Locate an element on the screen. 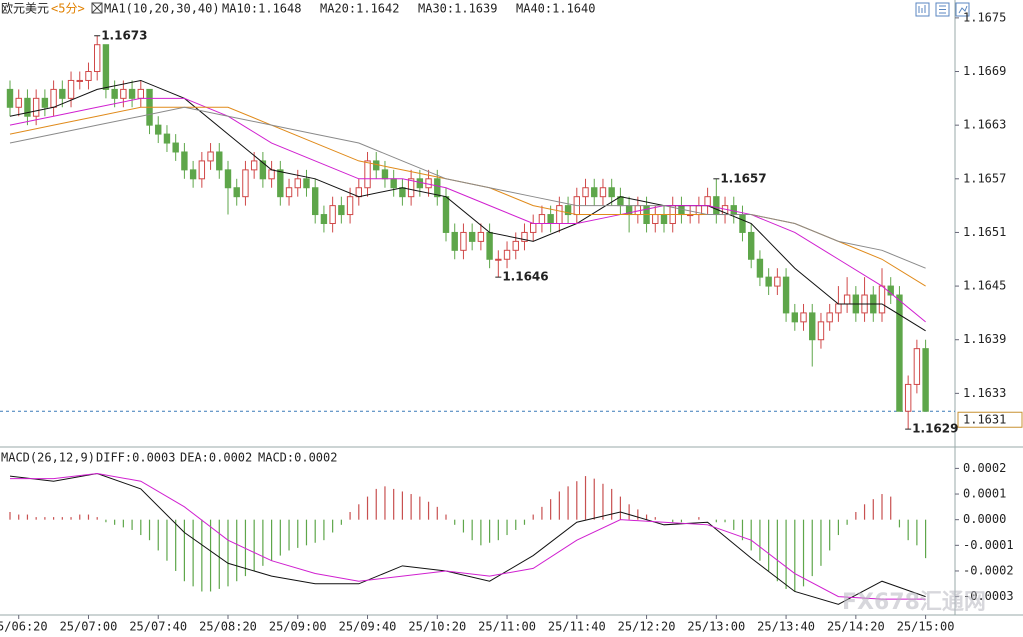  y-tick-label: 1.1657 is located at coordinates (984, 178).